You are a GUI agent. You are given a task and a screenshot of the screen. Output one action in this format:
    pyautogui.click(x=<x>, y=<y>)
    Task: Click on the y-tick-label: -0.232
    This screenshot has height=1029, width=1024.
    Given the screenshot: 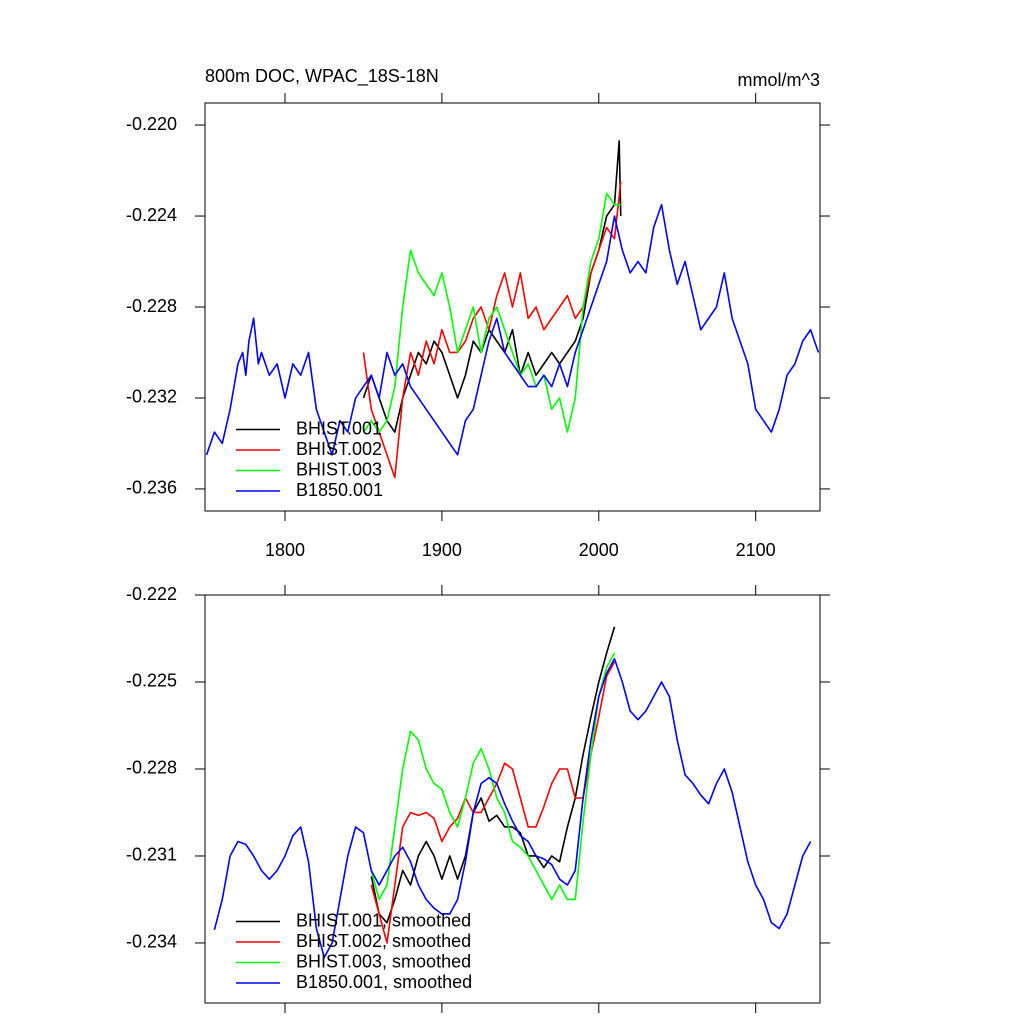 What is the action you would take?
    pyautogui.click(x=151, y=397)
    